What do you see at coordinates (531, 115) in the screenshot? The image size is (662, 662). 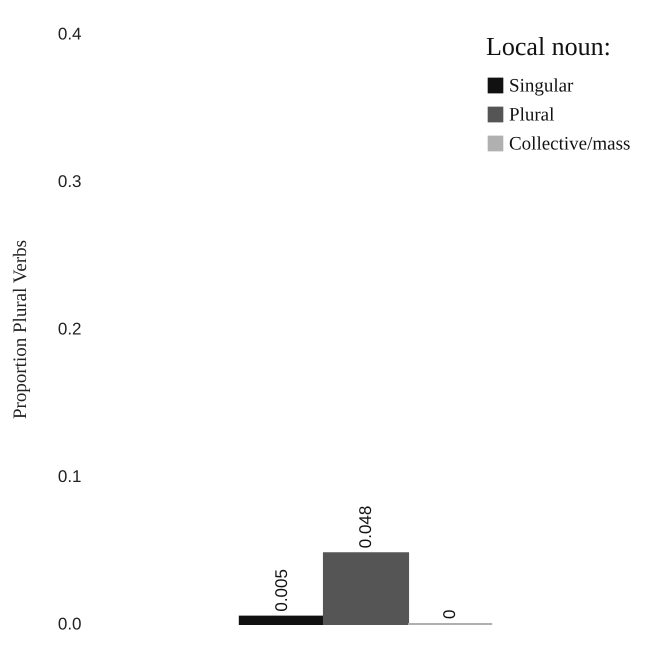 I see `legend-label: Plural` at bounding box center [531, 115].